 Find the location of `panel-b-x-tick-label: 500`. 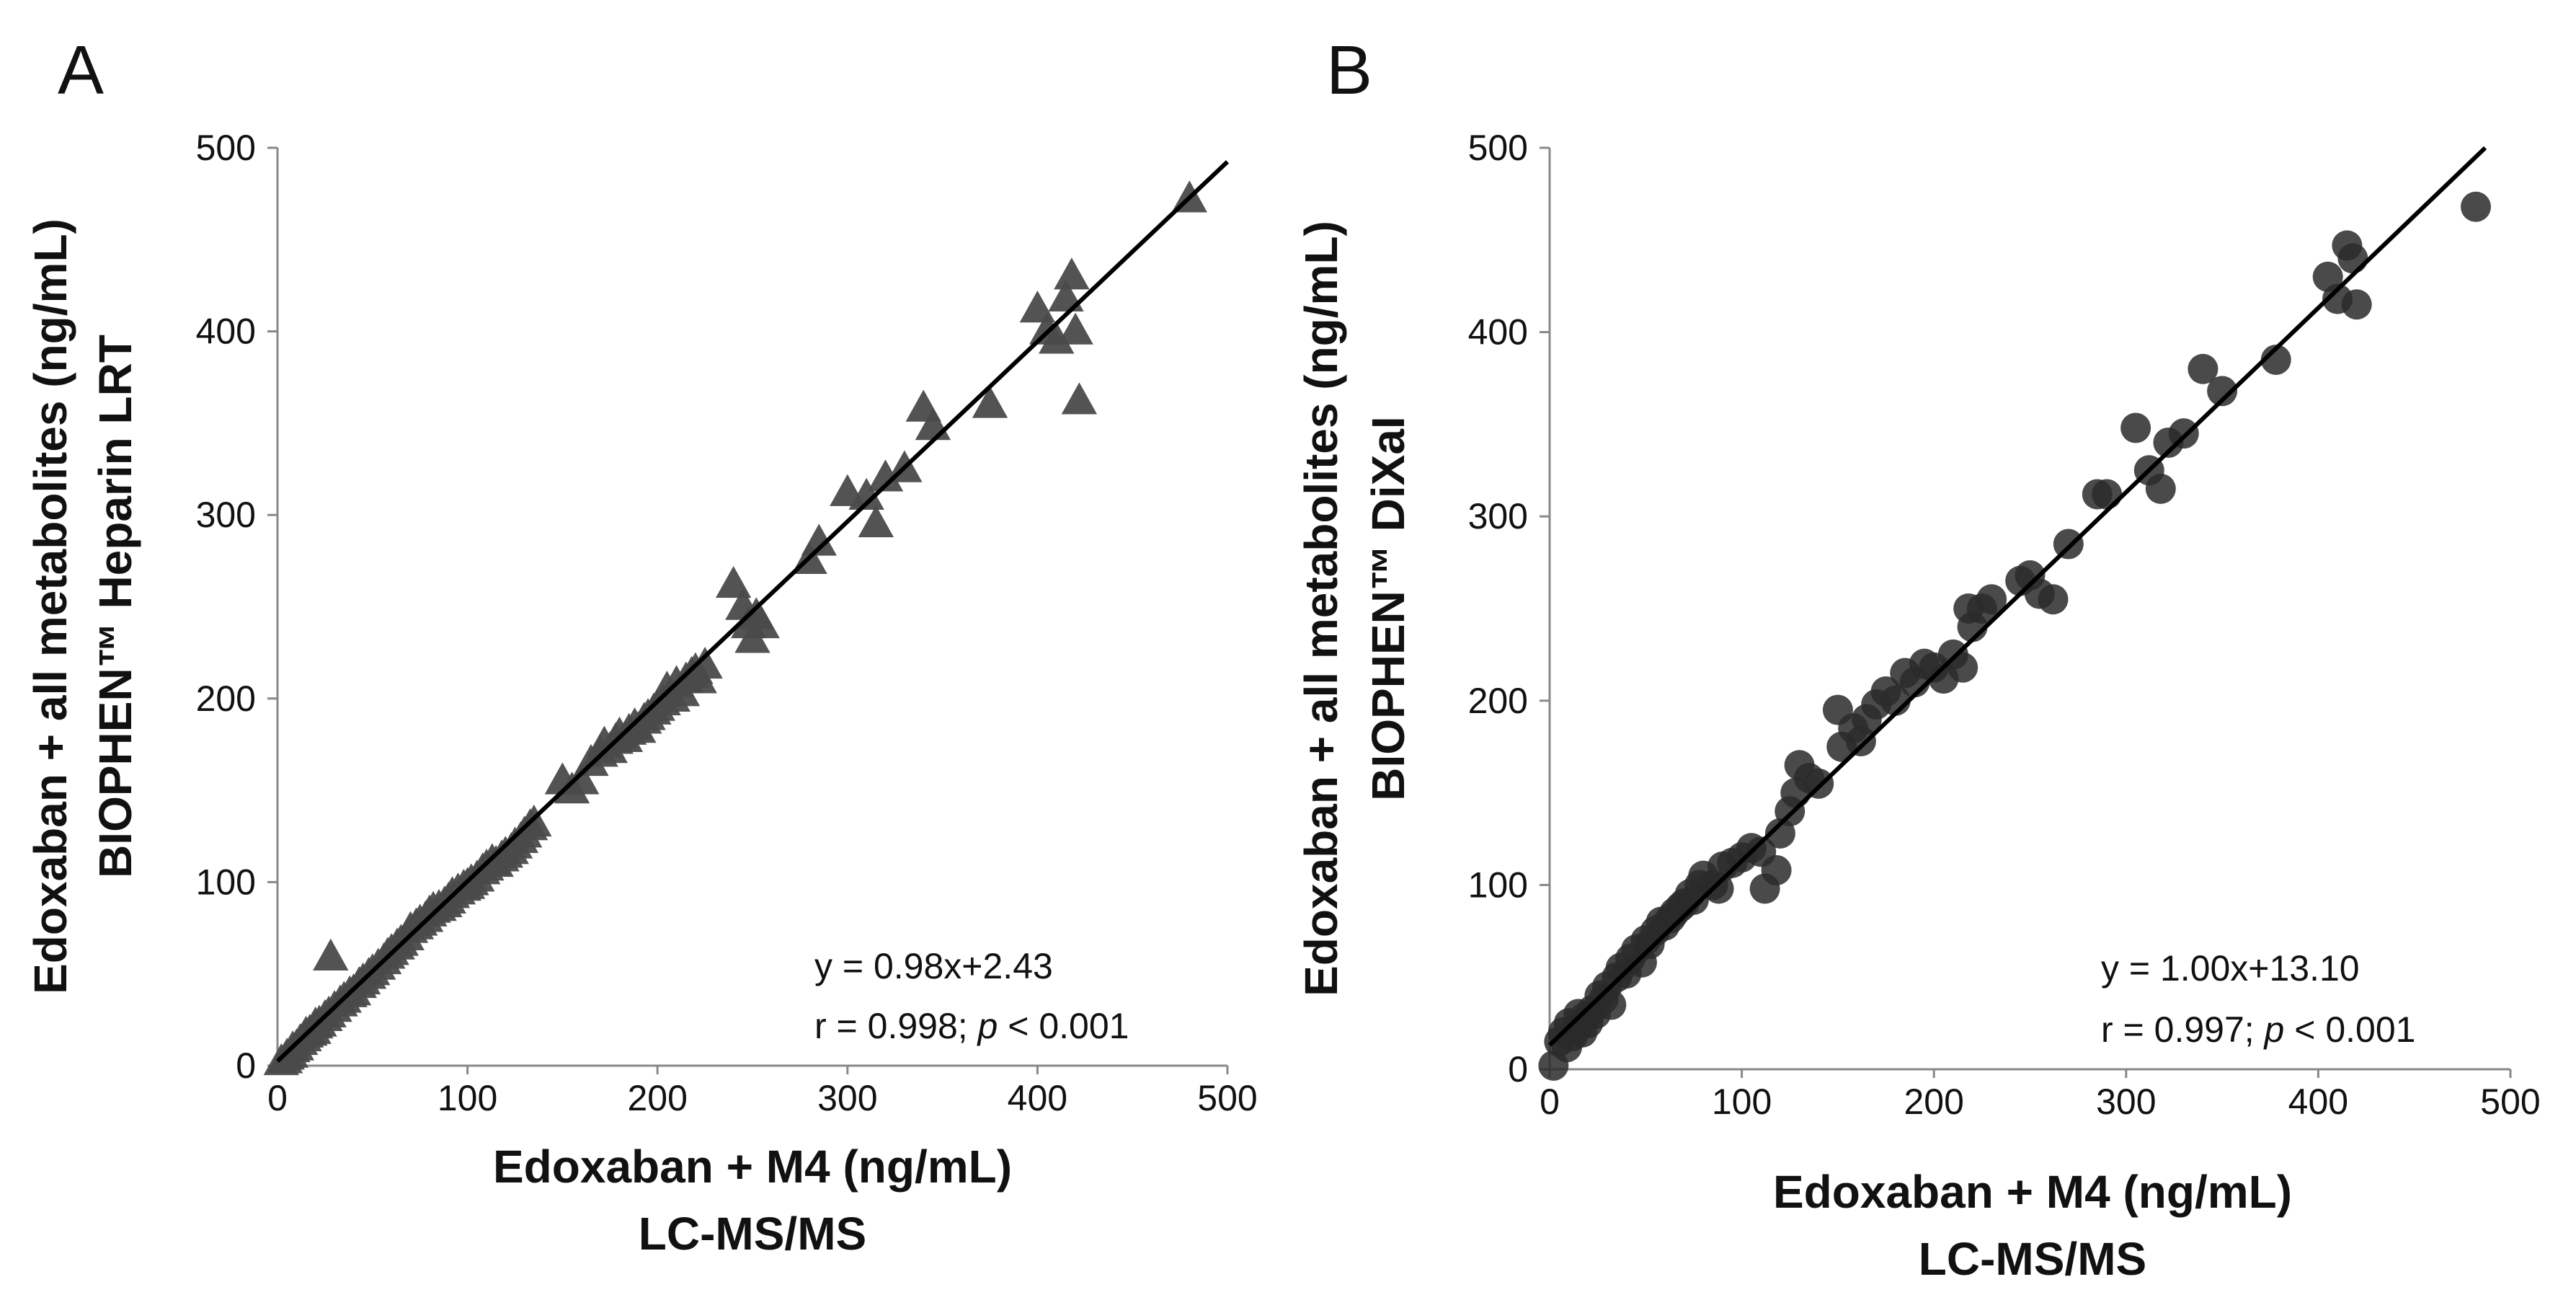

panel-b-x-tick-label: 500 is located at coordinates (2510, 1102).